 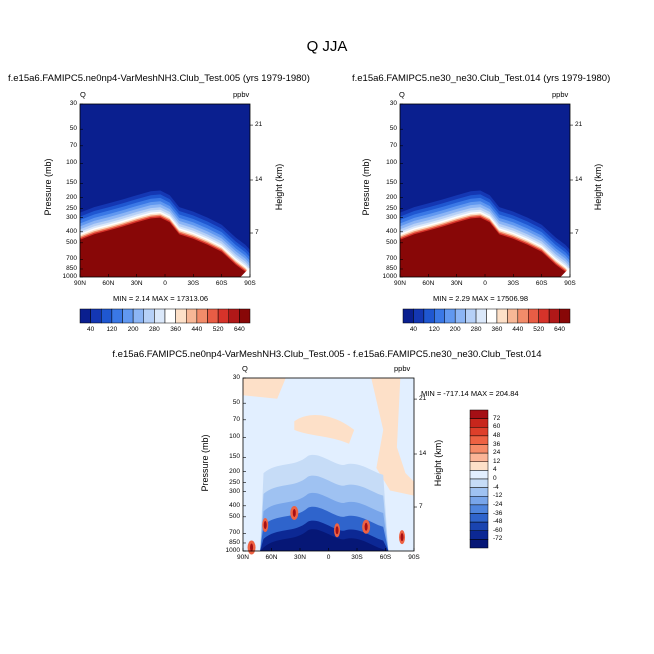 What do you see at coordinates (498, 530) in the screenshot?
I see `colorbar-label: -60` at bounding box center [498, 530].